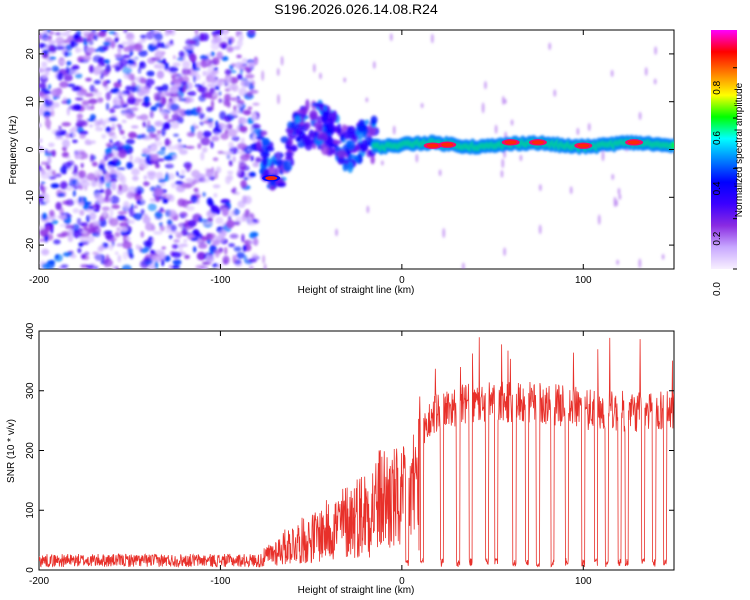  Describe the element at coordinates (30, 197) in the screenshot. I see `y-tick-label: -10` at that location.